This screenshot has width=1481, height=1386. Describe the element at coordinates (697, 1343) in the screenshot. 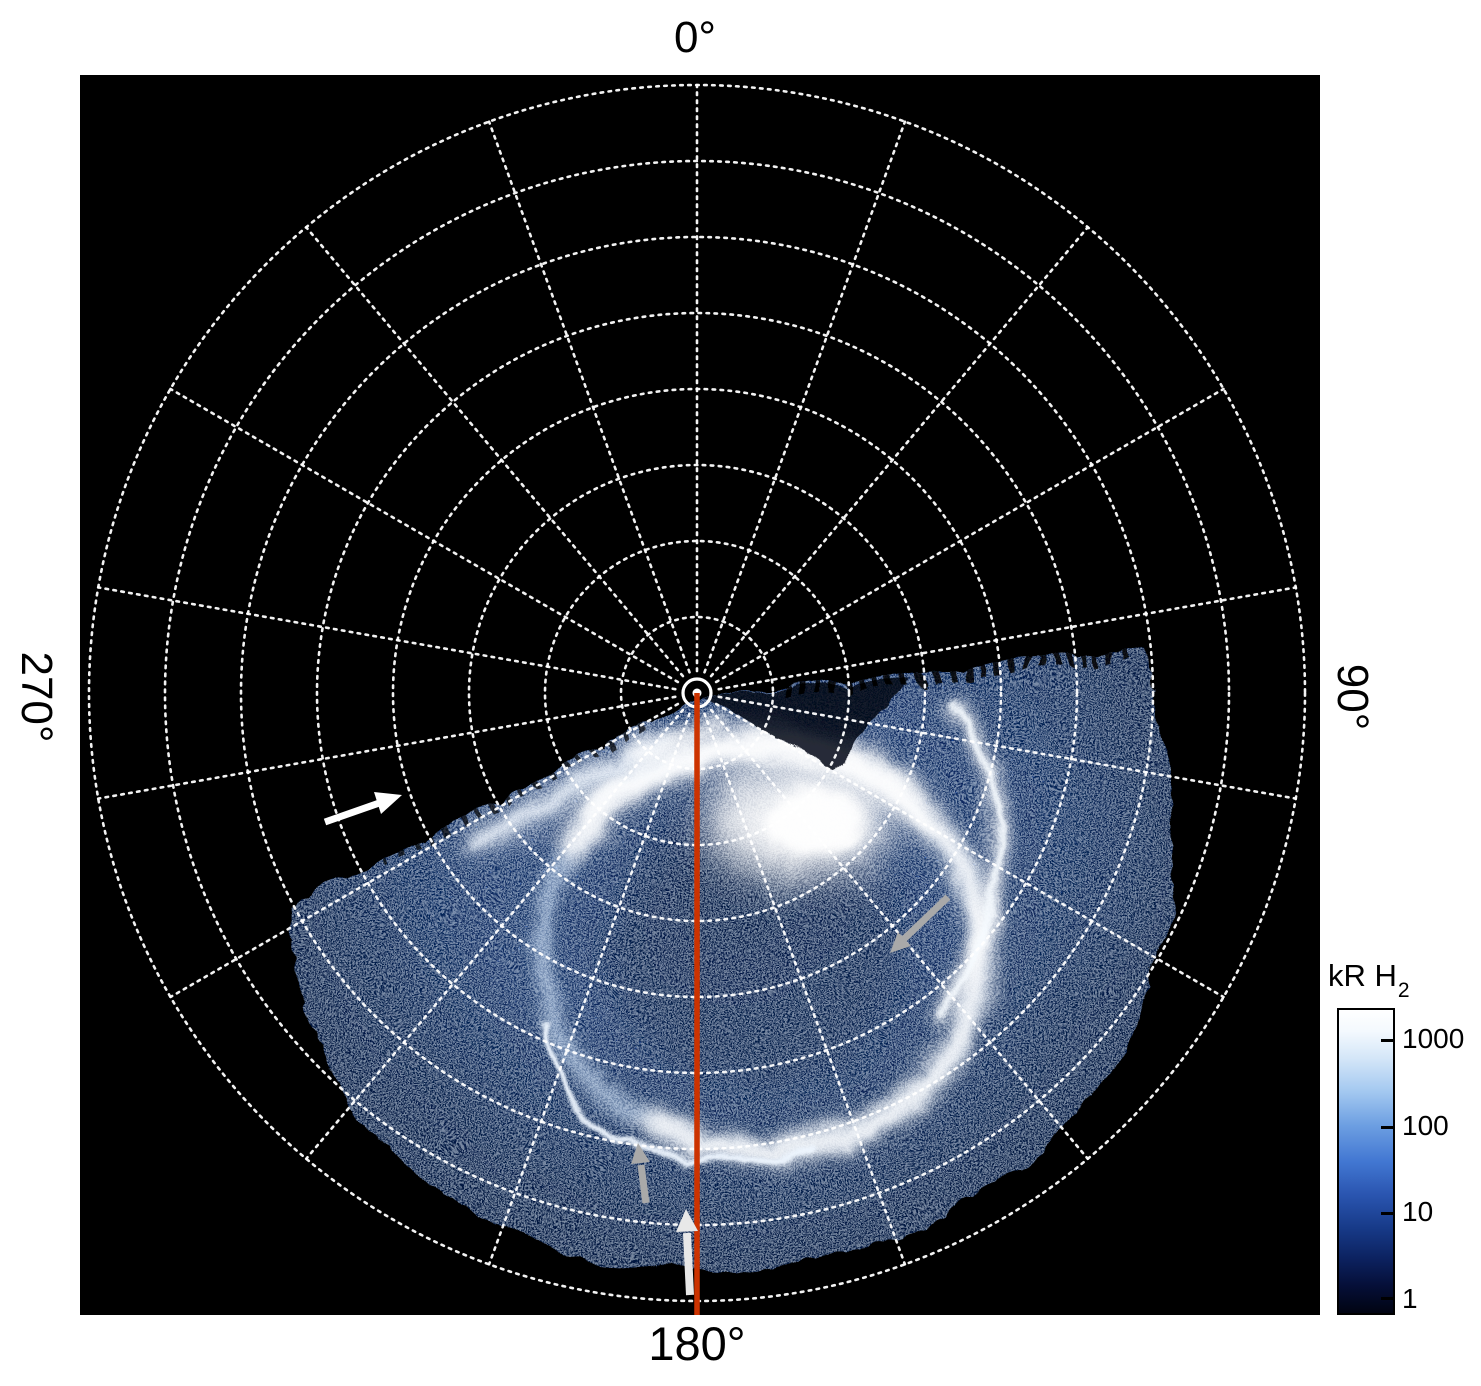

I see `angle-label-180: 180°` at that location.